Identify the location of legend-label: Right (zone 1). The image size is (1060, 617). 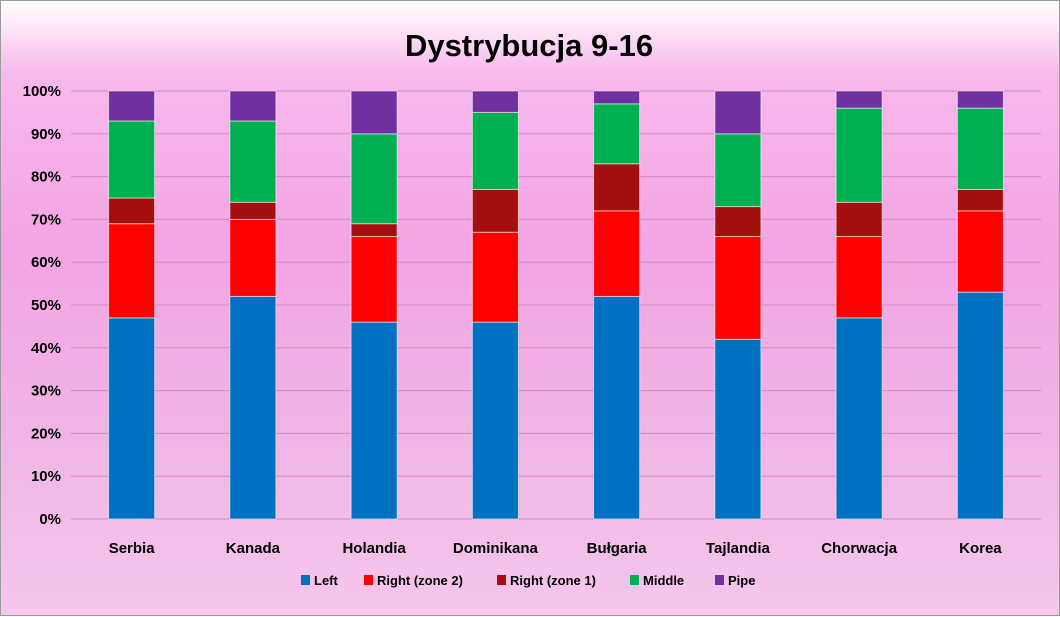
(553, 580).